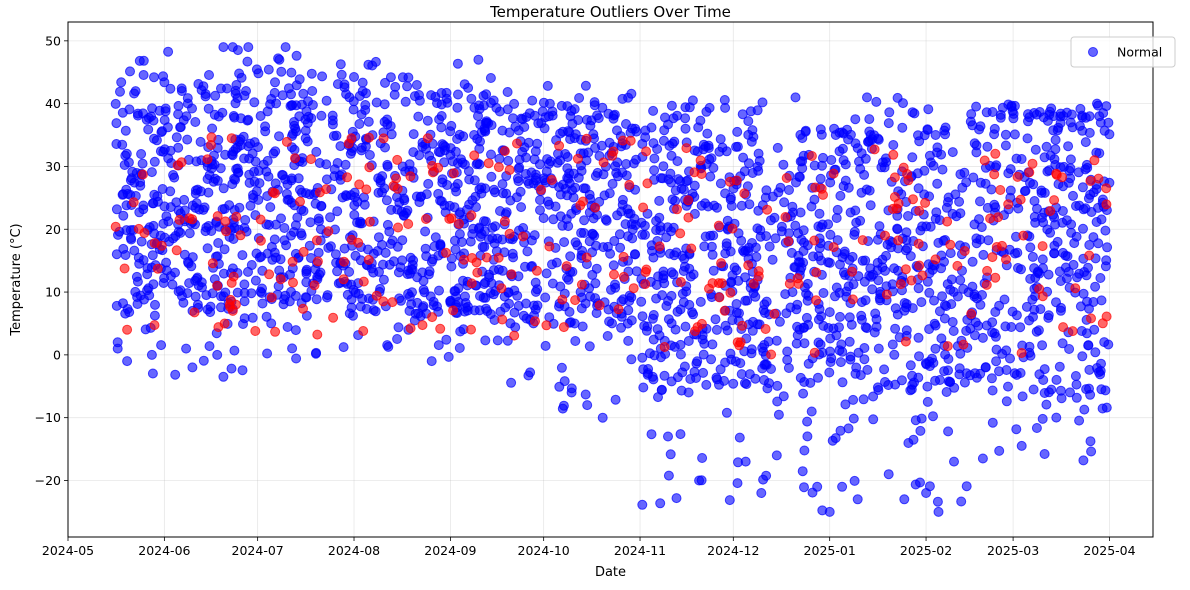 This screenshot has height=590, width=1190. I want to click on x-tick-label: 2025-02, so click(926, 550).